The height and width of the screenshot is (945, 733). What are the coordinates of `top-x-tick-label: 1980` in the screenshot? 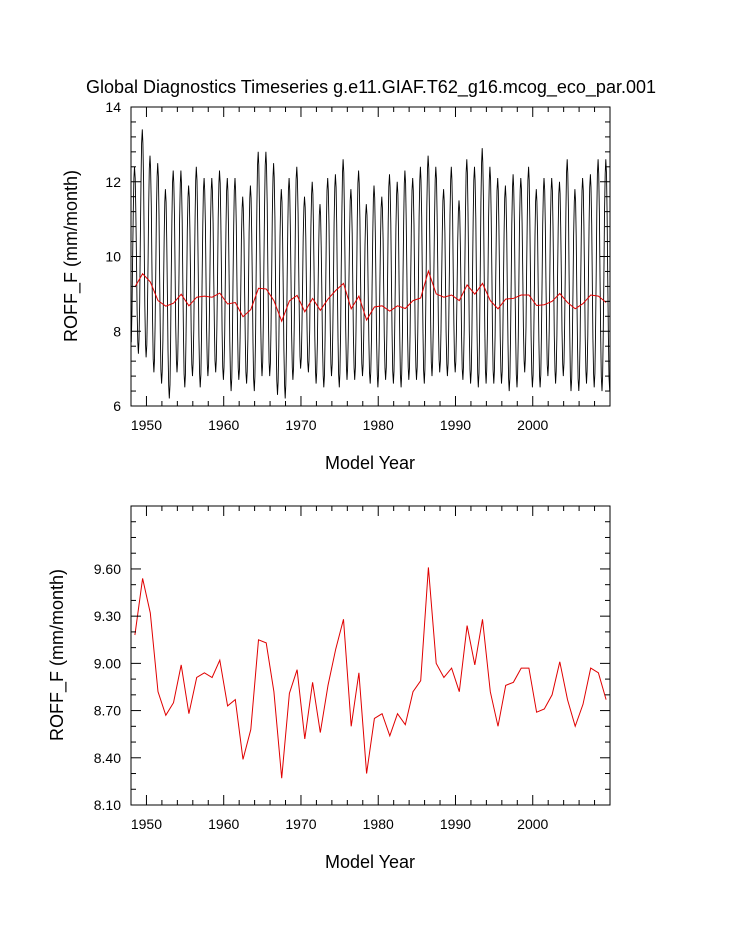 It's located at (378, 425).